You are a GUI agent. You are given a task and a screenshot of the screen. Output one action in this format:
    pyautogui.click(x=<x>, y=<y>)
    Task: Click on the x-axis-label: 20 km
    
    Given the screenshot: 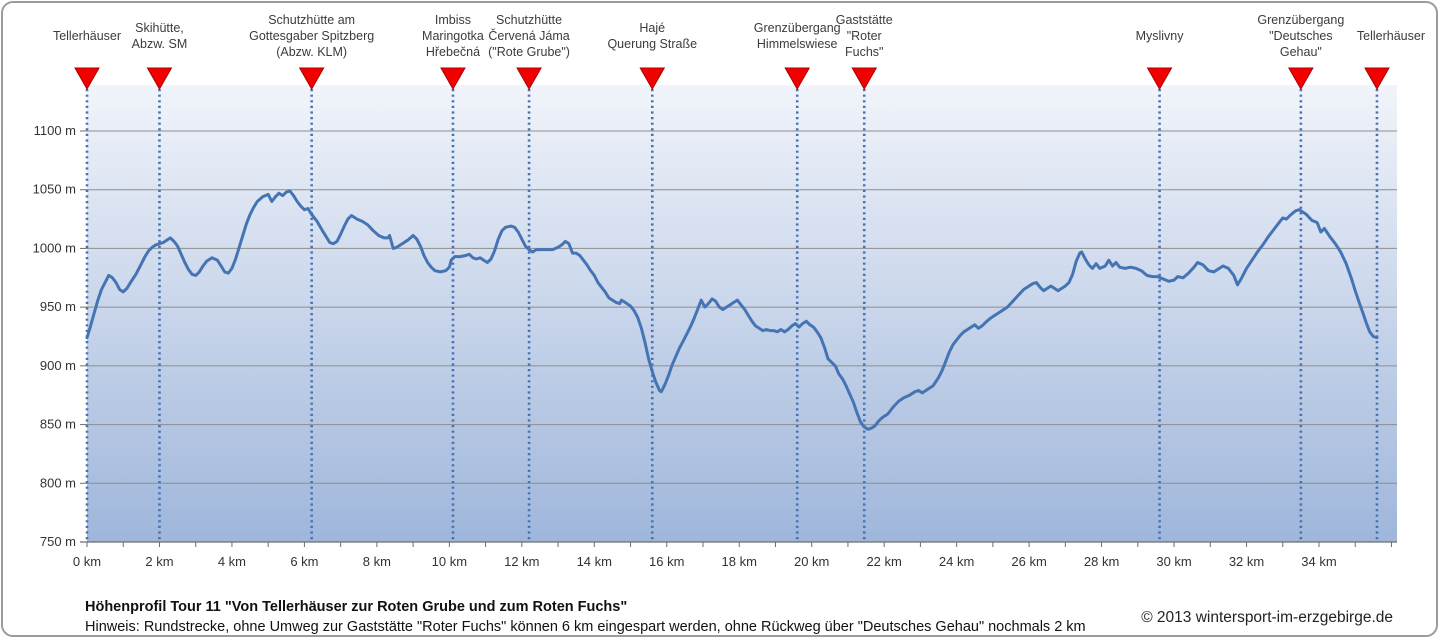 What is the action you would take?
    pyautogui.click(x=811, y=561)
    